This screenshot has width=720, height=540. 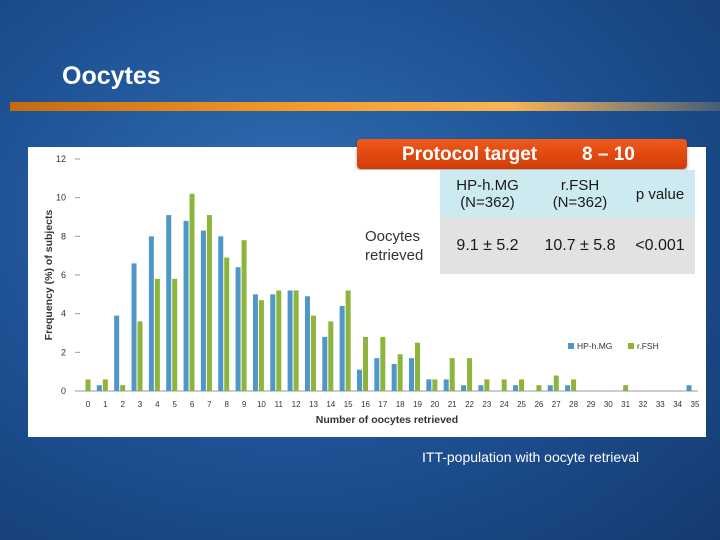 I want to click on x-tick-label: 5, so click(x=174, y=404).